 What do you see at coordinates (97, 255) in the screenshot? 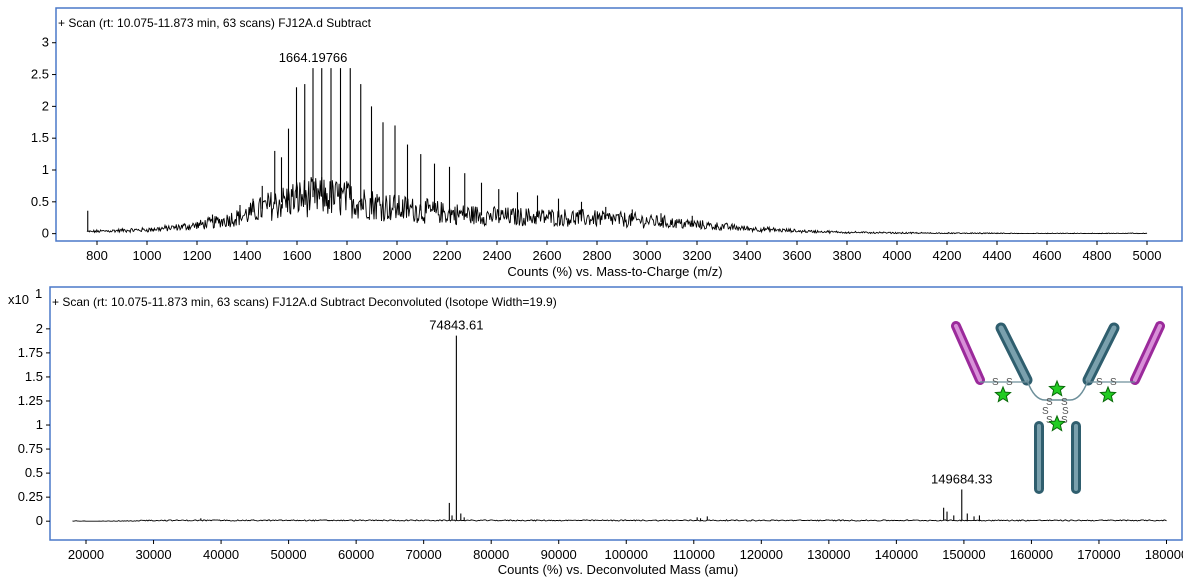
I see `x-tick-label: 800` at bounding box center [97, 255].